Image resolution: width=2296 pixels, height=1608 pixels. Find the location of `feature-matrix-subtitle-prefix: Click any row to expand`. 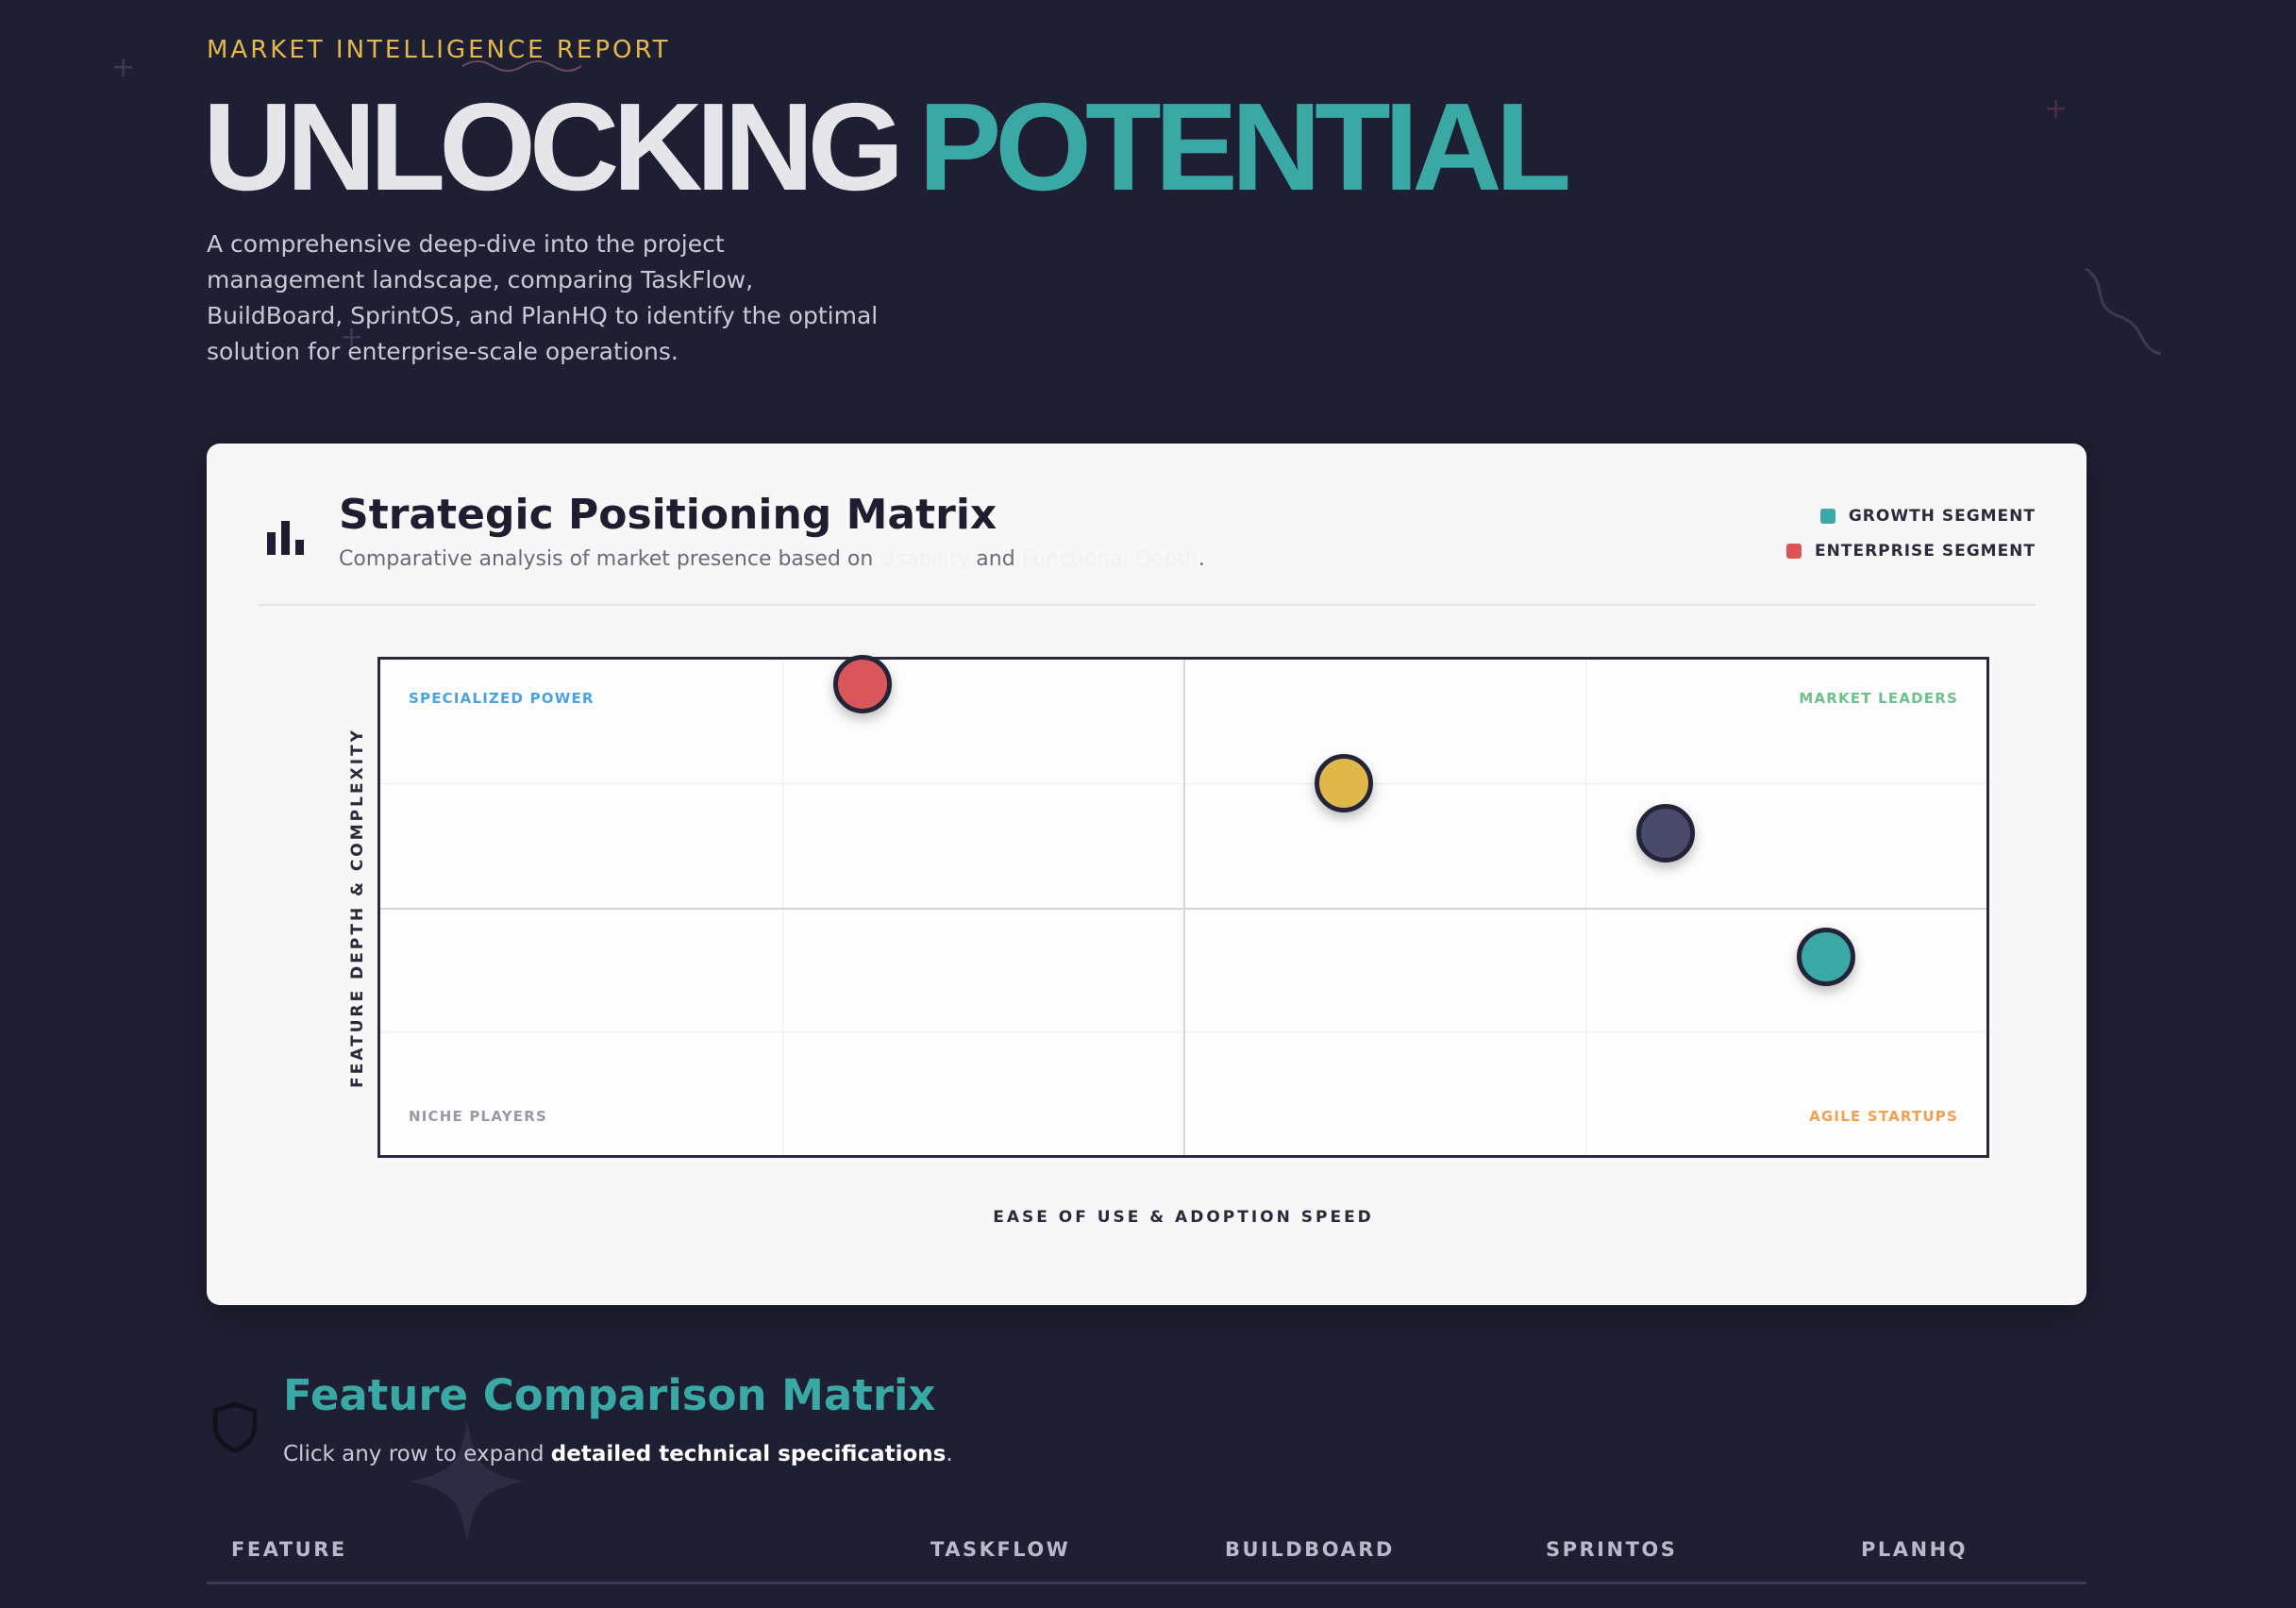

feature-matrix-subtitle-prefix: Click any row to expand is located at coordinates (414, 1454).